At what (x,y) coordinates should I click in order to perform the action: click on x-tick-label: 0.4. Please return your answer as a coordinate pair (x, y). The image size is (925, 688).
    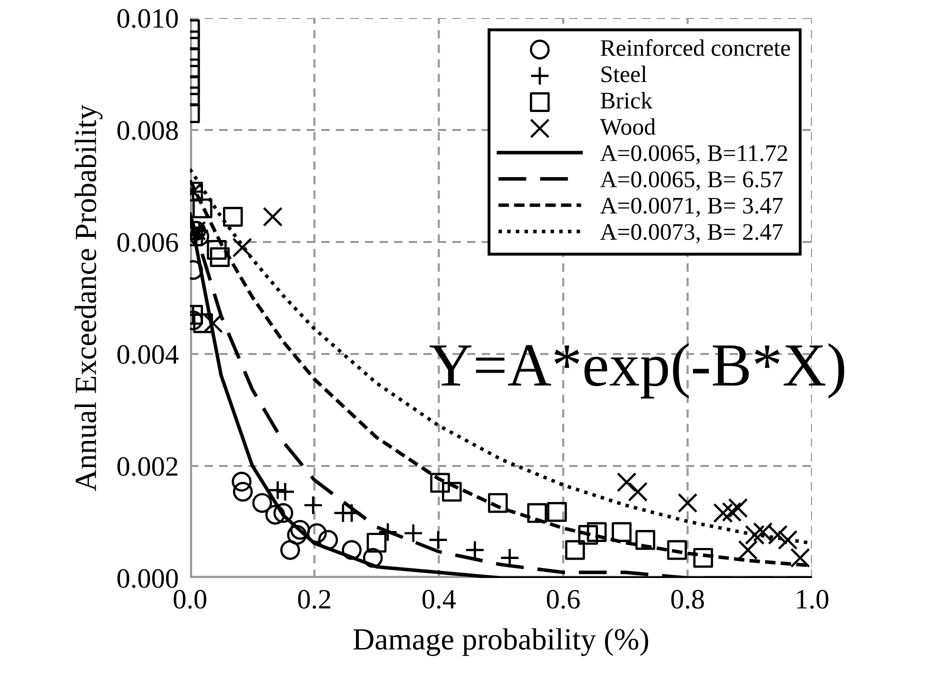
    Looking at the image, I should click on (439, 599).